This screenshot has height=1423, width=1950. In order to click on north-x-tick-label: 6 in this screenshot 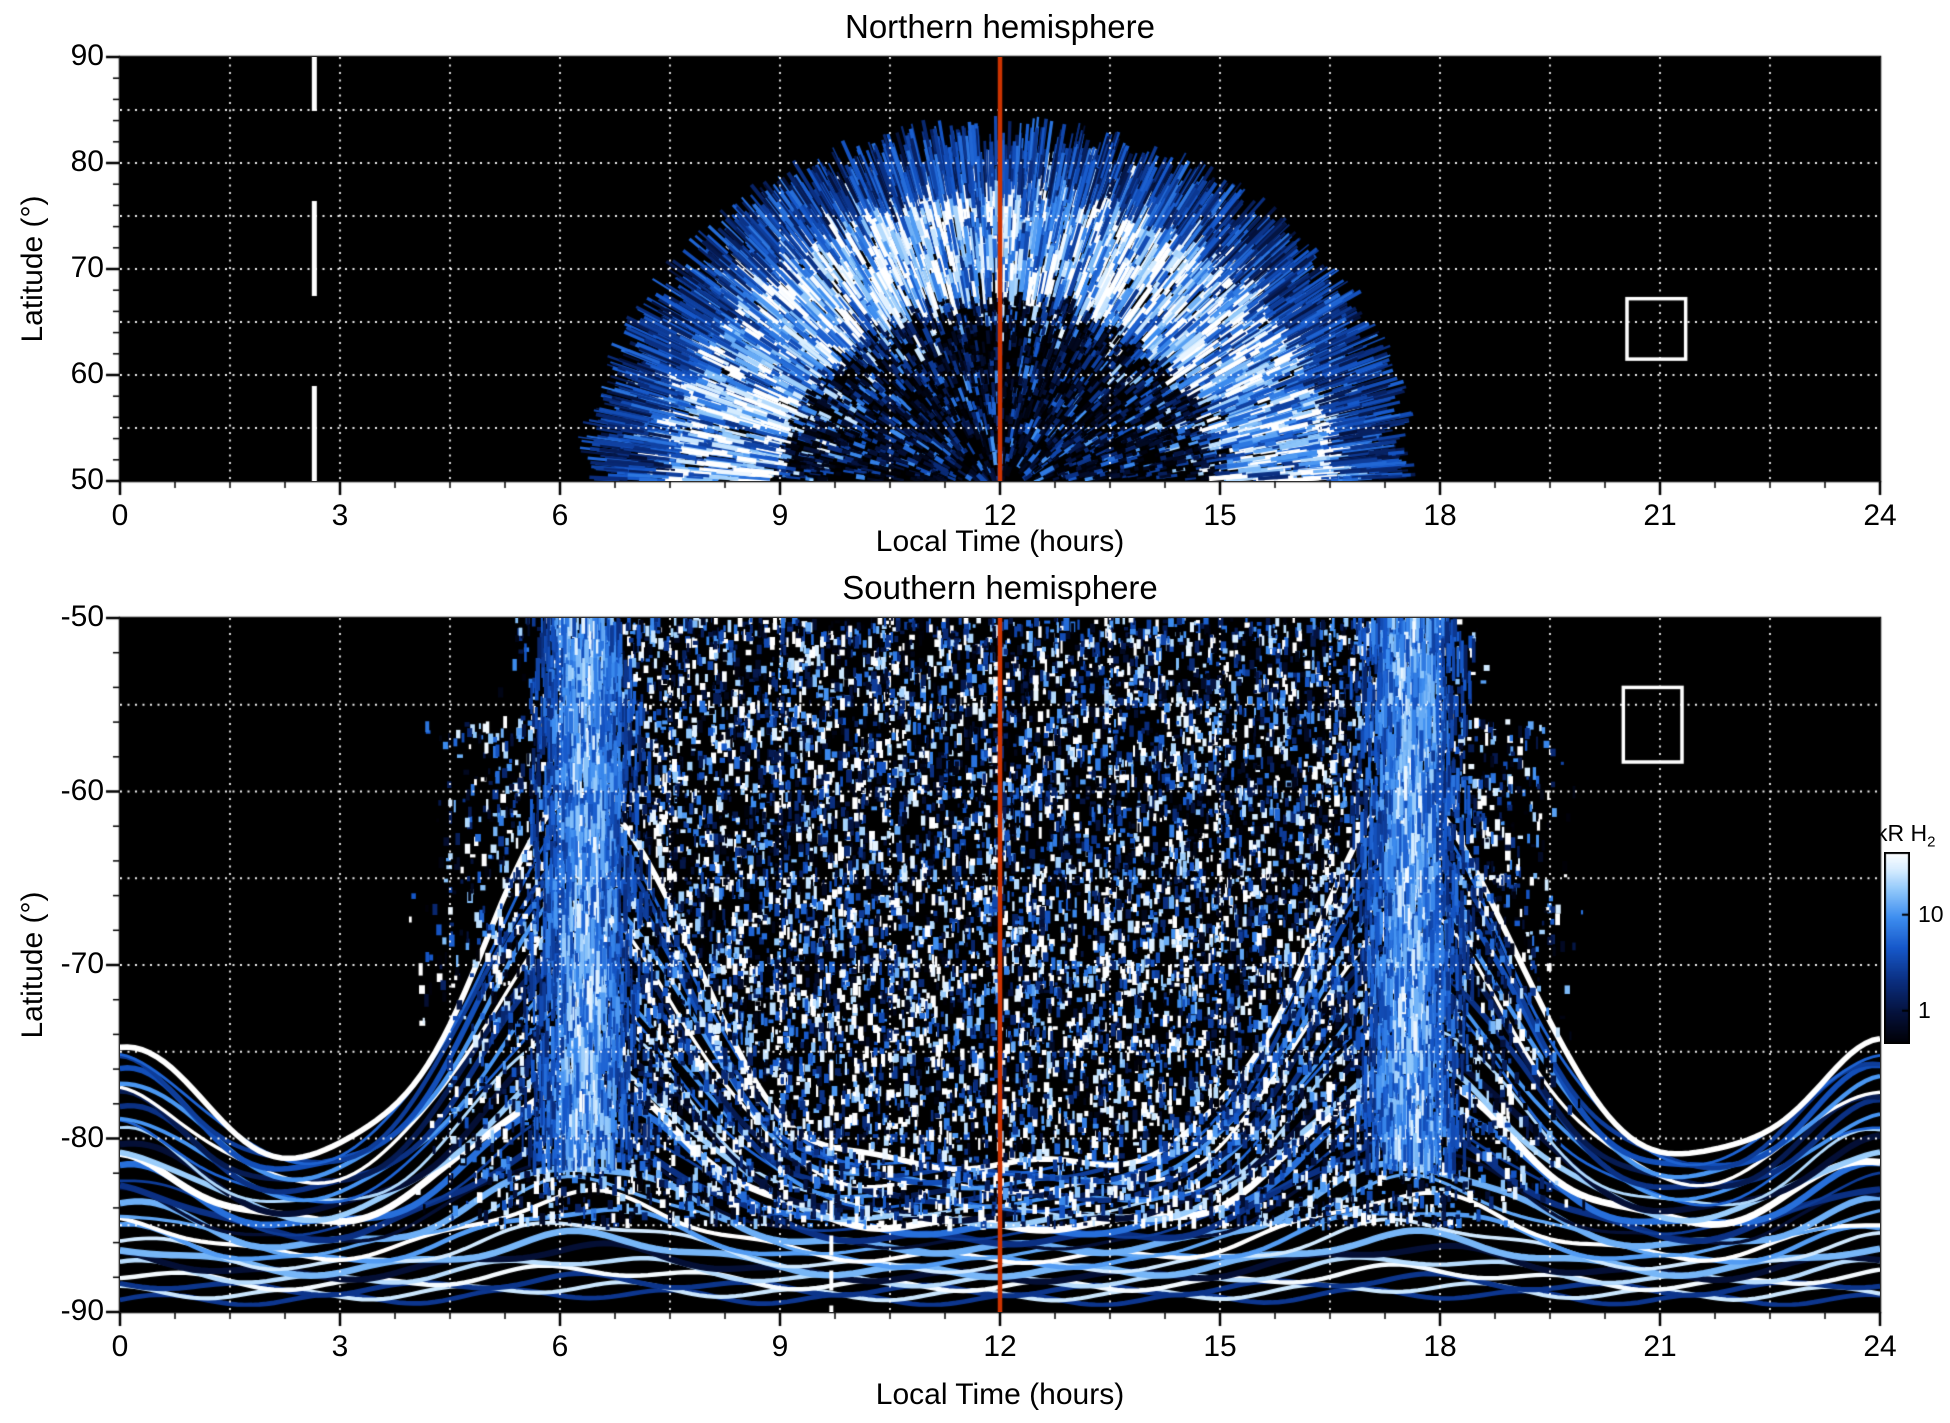, I will do `click(560, 515)`.